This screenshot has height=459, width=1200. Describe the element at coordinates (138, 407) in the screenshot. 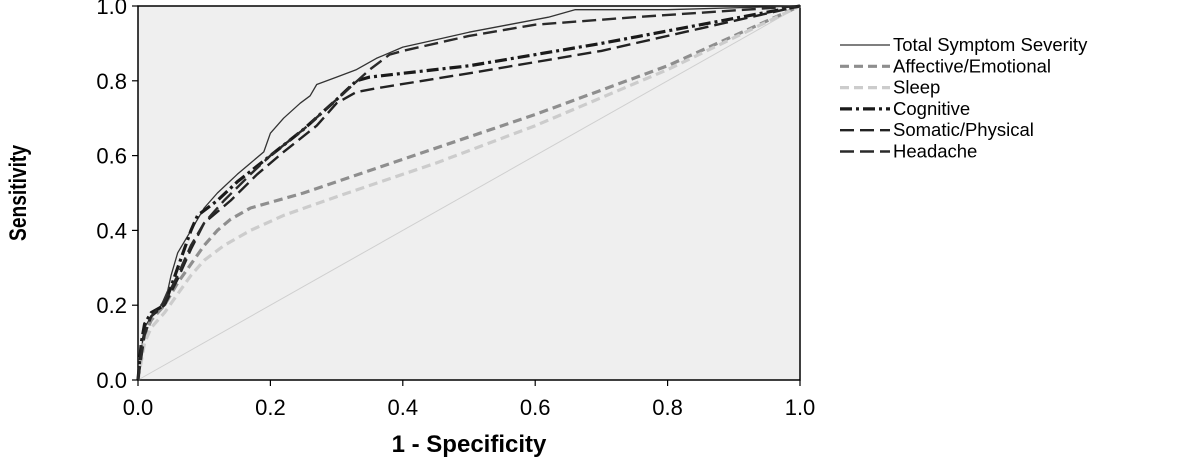

I see `x-tick-label: 0.0` at that location.